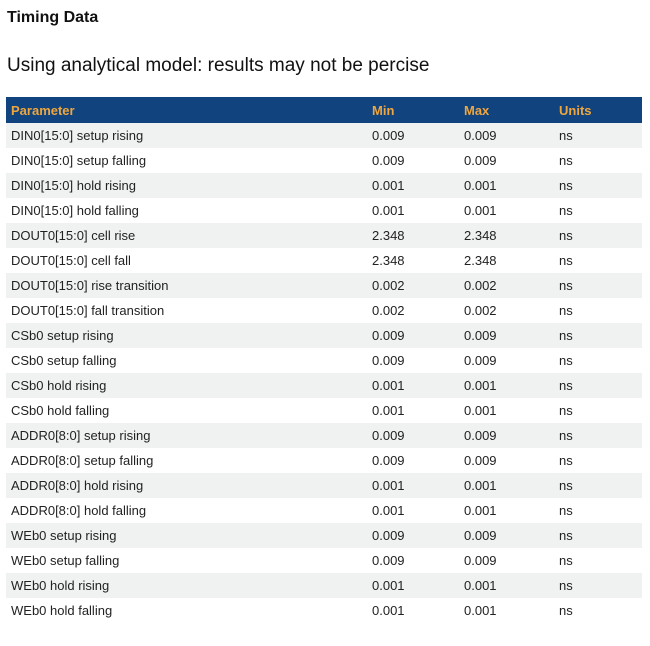 The height and width of the screenshot is (646, 650). Describe the element at coordinates (324, 135) in the screenshot. I see `table-row: DIN0[15:0] setup rising 0.009 0.009 ns` at that location.